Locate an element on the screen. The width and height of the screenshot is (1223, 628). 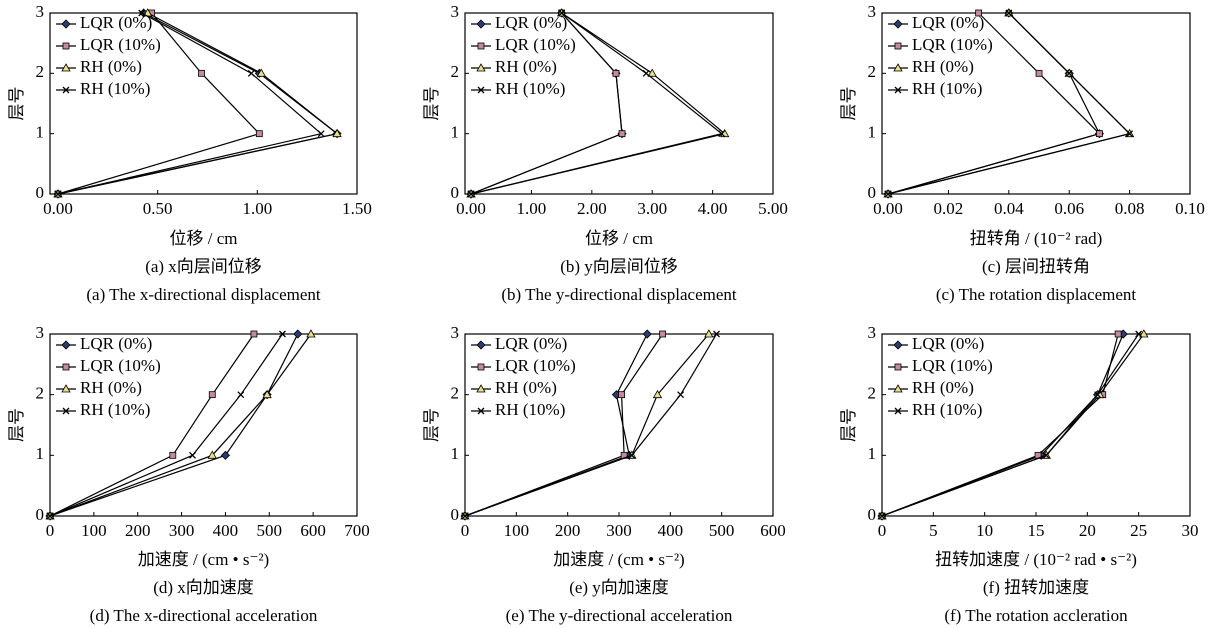
legend-label: RH (0%) is located at coordinates (526, 66).